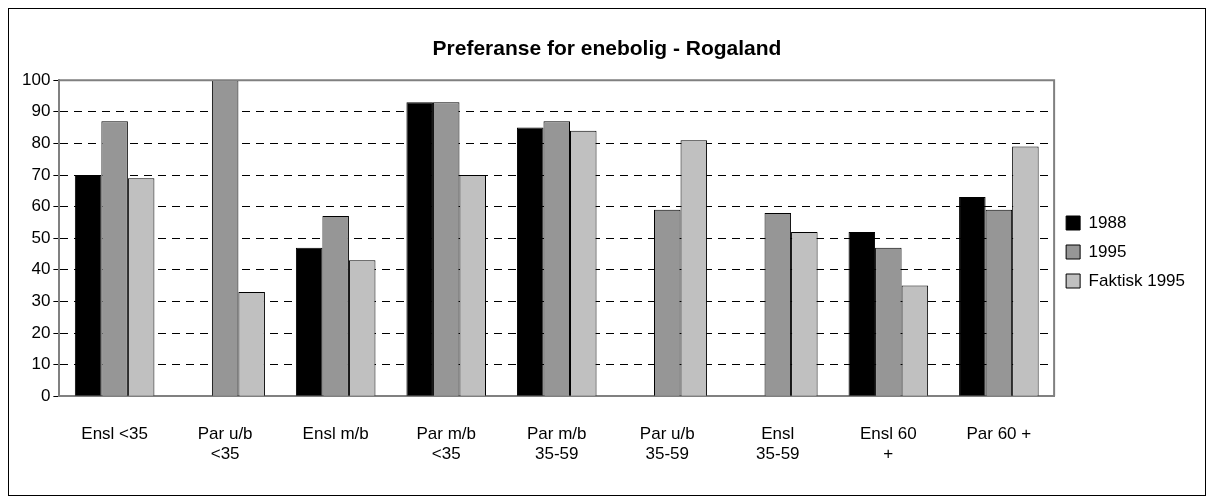 This screenshot has height=504, width=1214. Describe the element at coordinates (41, 174) in the screenshot. I see `y-tick-label: 70` at that location.